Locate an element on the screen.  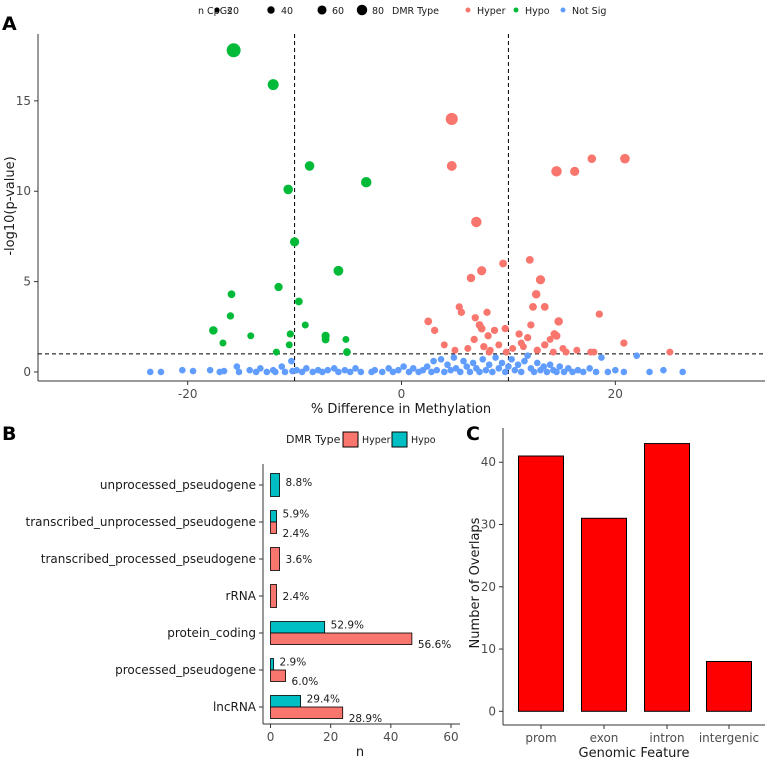
color-legend-label: Hyper is located at coordinates (491, 11).